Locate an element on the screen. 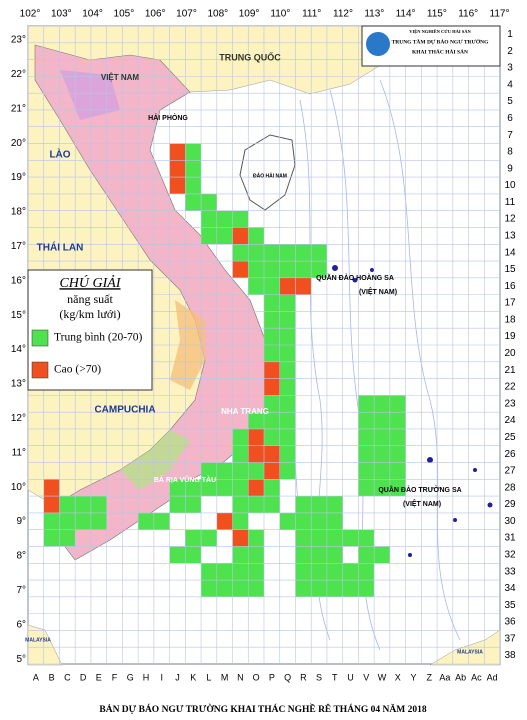  place-label: HẢI PHÒNG is located at coordinates (168, 117).